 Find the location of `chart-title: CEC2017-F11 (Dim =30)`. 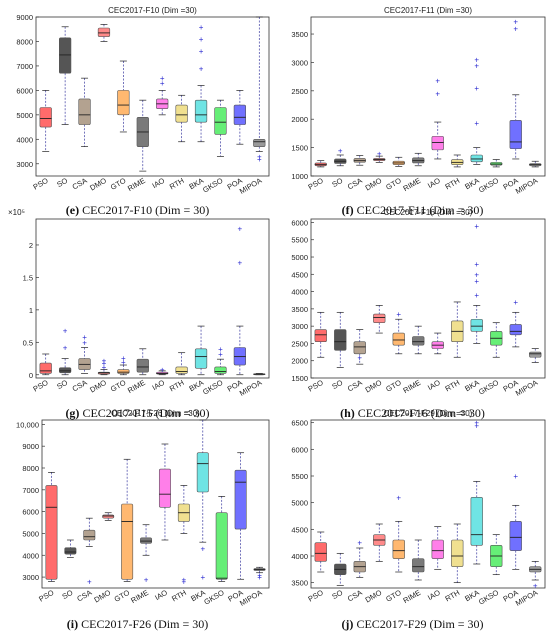

chart-title: CEC2017-F11 (Dim =30) is located at coordinates (428, 10).